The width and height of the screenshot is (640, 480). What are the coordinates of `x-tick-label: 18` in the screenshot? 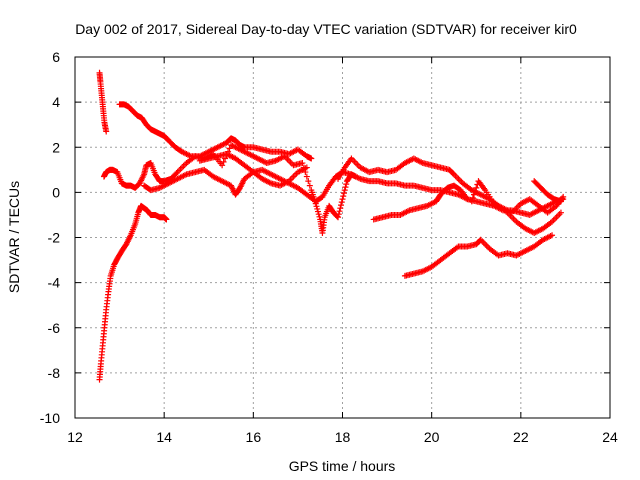 It's located at (343, 437).